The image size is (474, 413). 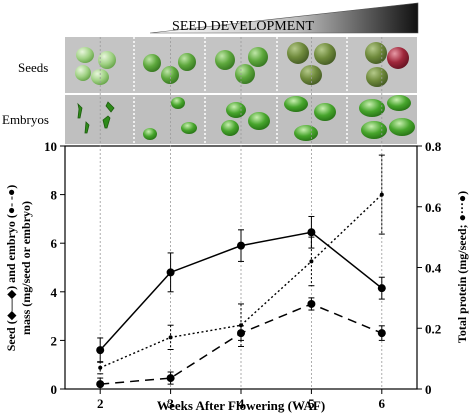 What do you see at coordinates (54, 268) in the screenshot?
I see `left-axis: 0 2 4 6 8 10` at bounding box center [54, 268].